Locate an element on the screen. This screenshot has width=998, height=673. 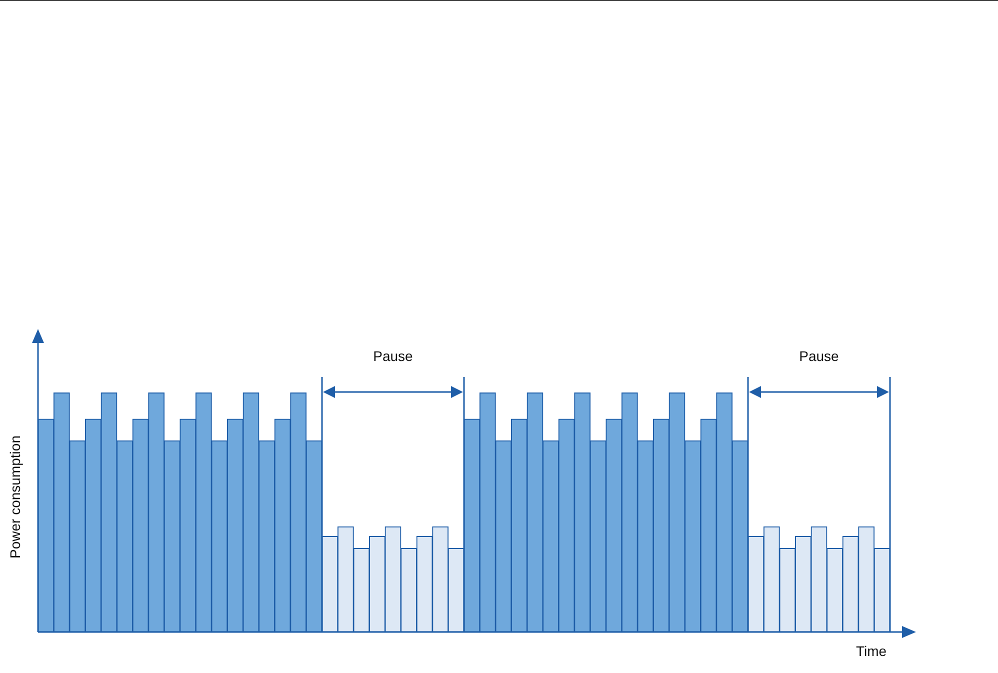
y-axis-title: Power consumption is located at coordinates (15, 497).